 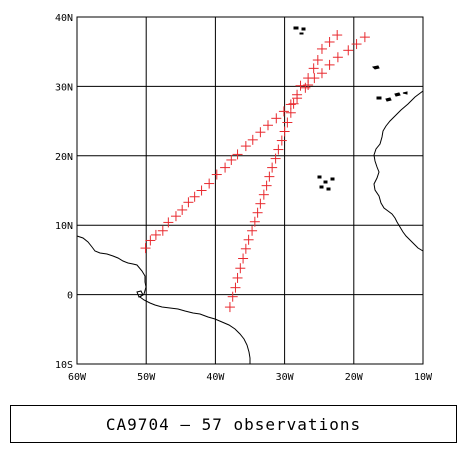 I want to click on cape-verde-islands, so click(x=326, y=183).